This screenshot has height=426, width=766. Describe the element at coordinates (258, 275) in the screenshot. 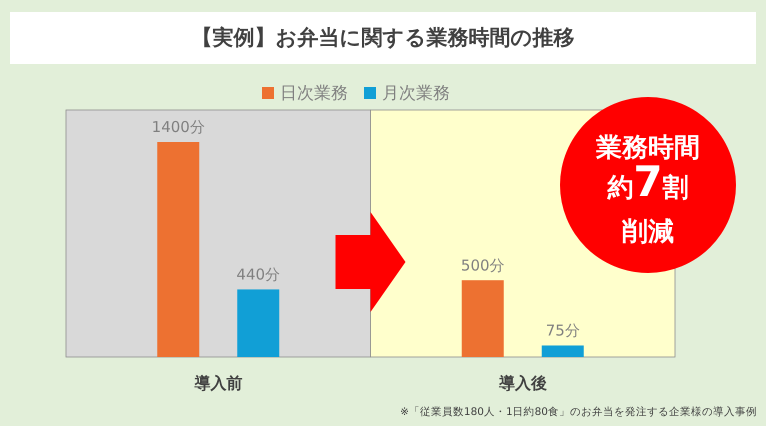

I see `data-label: 440分` at that location.